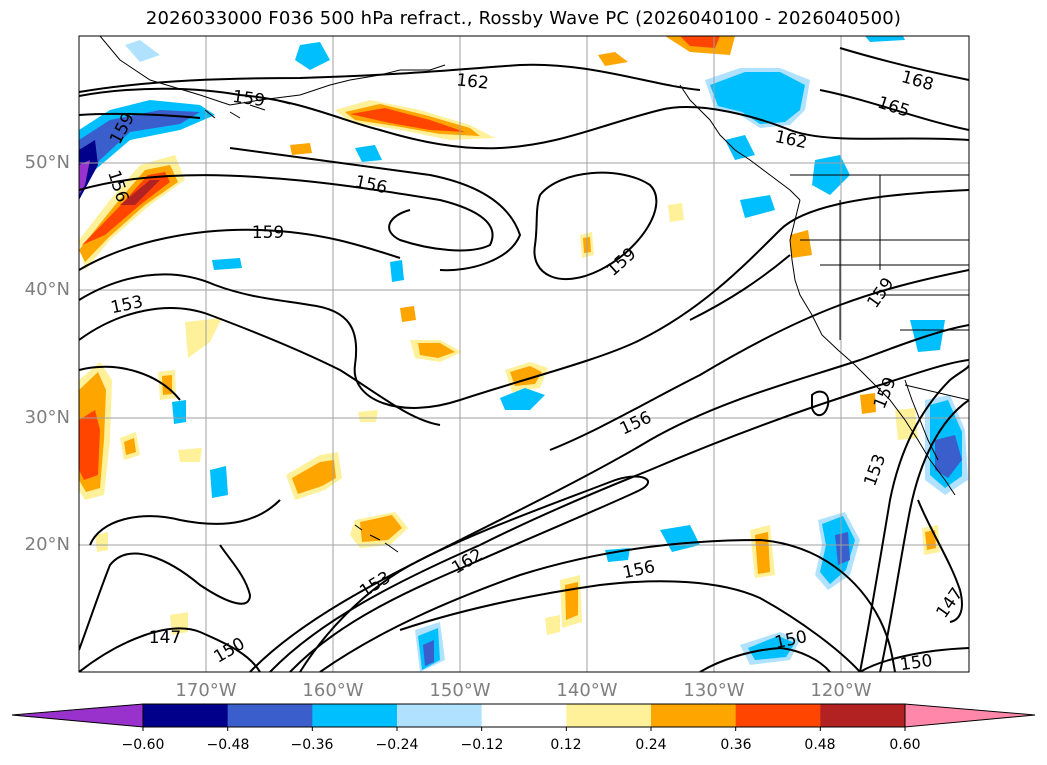 The height and width of the screenshot is (765, 1047). I want to click on colorbar-label: −0.12, so click(482, 745).